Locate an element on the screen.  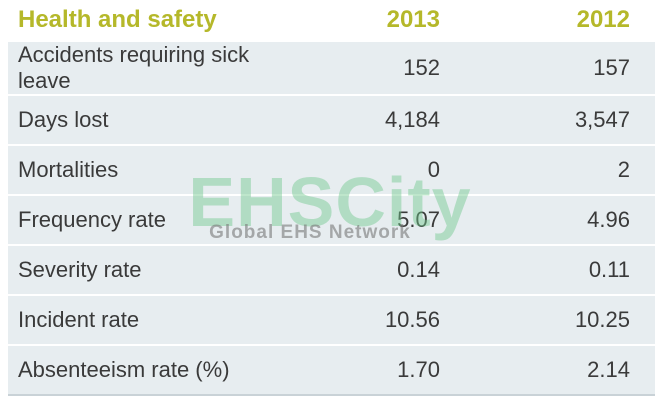
header-cell: 2013 is located at coordinates (413, 19).